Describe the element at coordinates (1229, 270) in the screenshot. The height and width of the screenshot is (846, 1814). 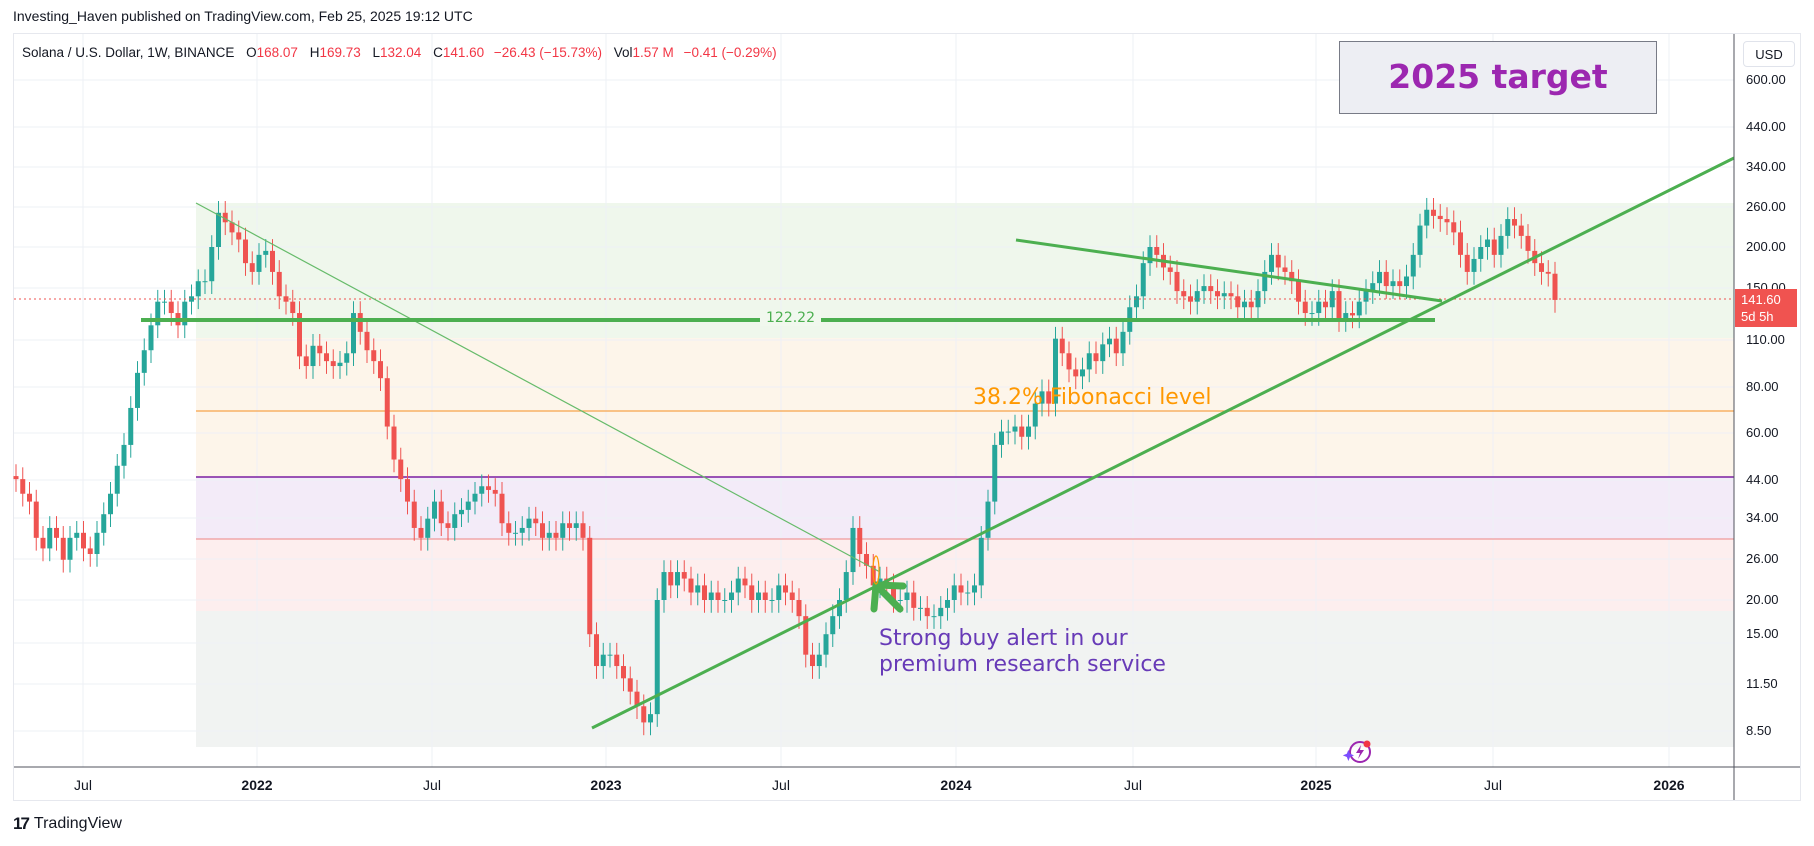
I see `descending-resistance-line` at that location.